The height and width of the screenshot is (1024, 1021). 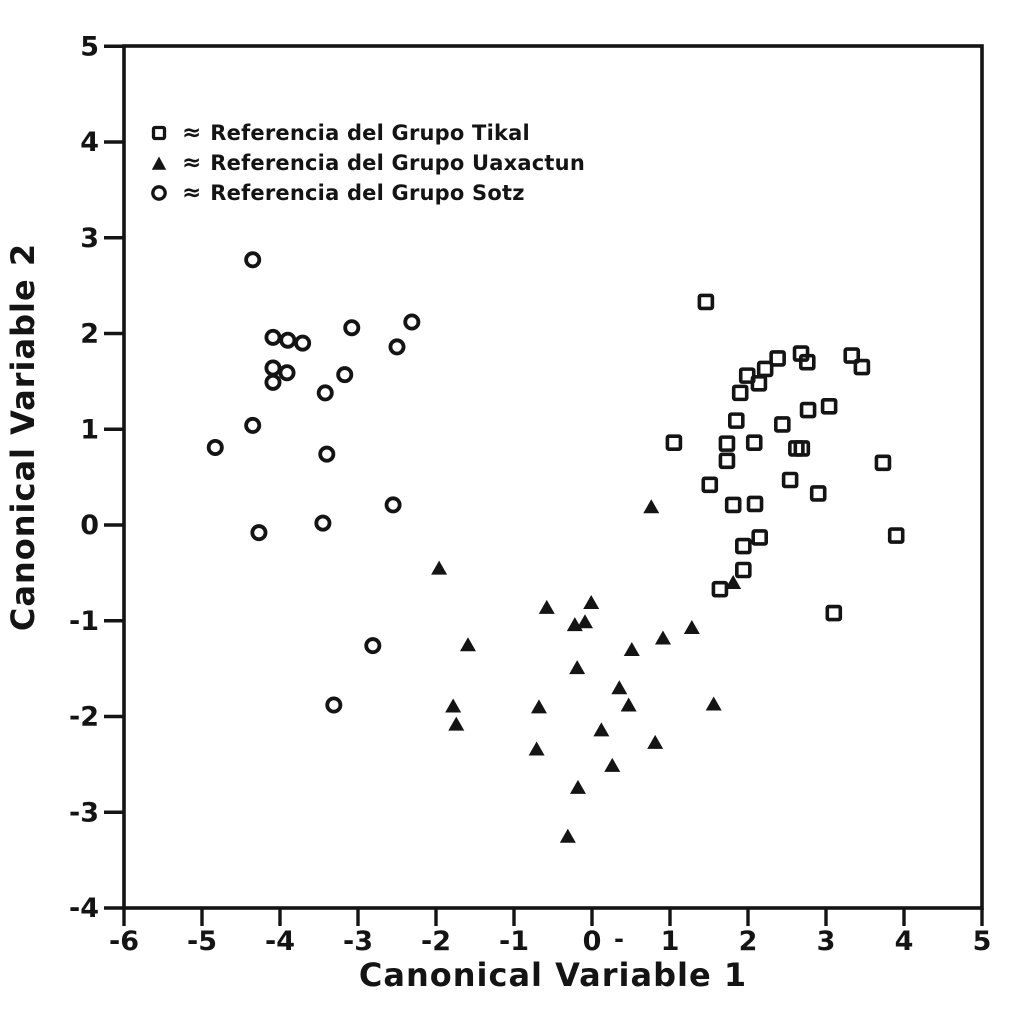 What do you see at coordinates (89, 238) in the screenshot?
I see `y-tick-label: 3` at bounding box center [89, 238].